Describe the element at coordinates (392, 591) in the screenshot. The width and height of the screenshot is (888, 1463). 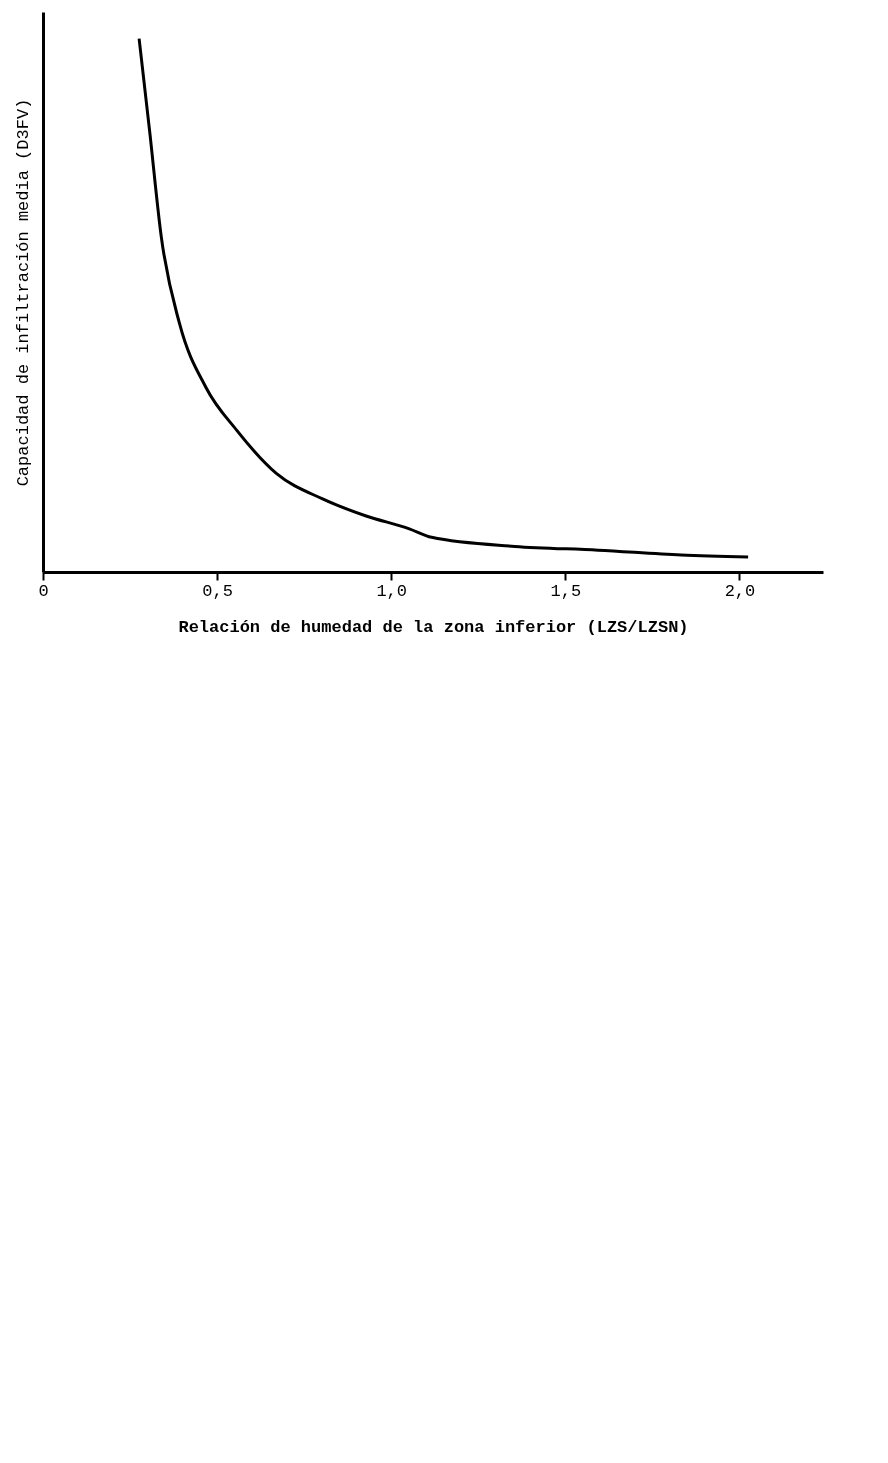
I see `x-tick-label: 1,0` at that location.